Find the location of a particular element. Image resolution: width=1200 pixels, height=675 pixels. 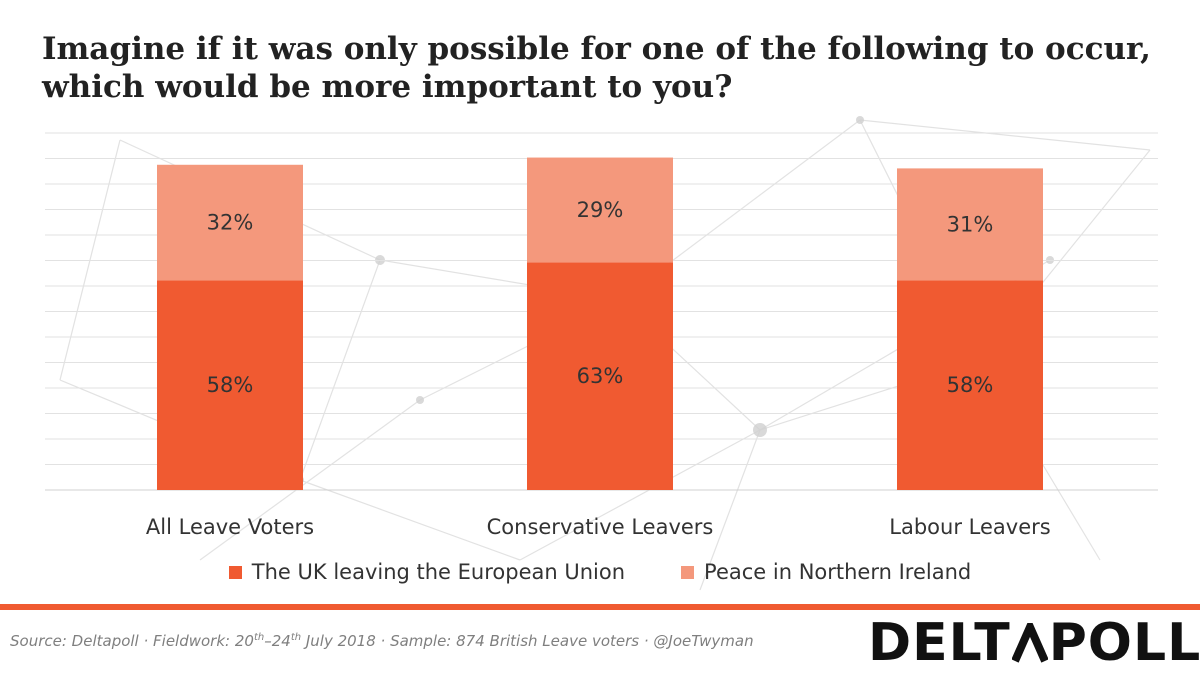

legend-swatch-peace-ni is located at coordinates (688, 572).